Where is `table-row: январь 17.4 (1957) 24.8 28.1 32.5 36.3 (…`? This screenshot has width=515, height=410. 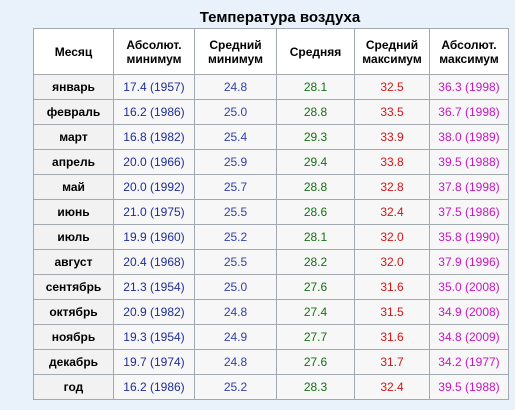 table-row: январь 17.4 (1957) 24.8 28.1 32.5 36.3 (… is located at coordinates (271, 87).